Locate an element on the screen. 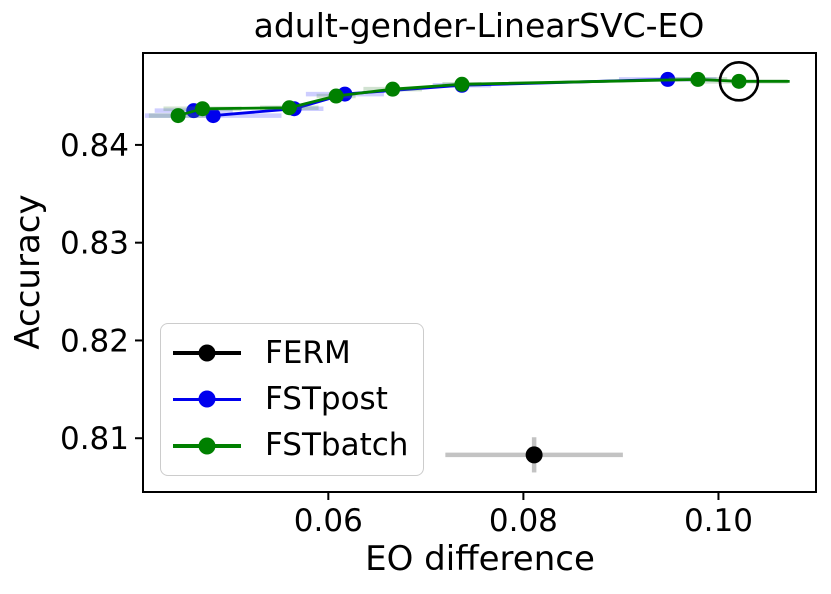 The height and width of the screenshot is (594, 831). highlight-circle-annotation is located at coordinates (739, 81).